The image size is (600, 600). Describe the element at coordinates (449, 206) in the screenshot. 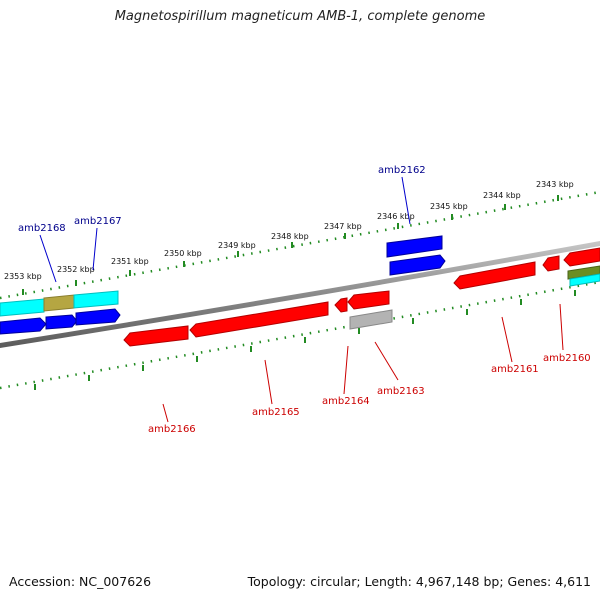

I see `kbp-label: 2345 kbp` at that location.